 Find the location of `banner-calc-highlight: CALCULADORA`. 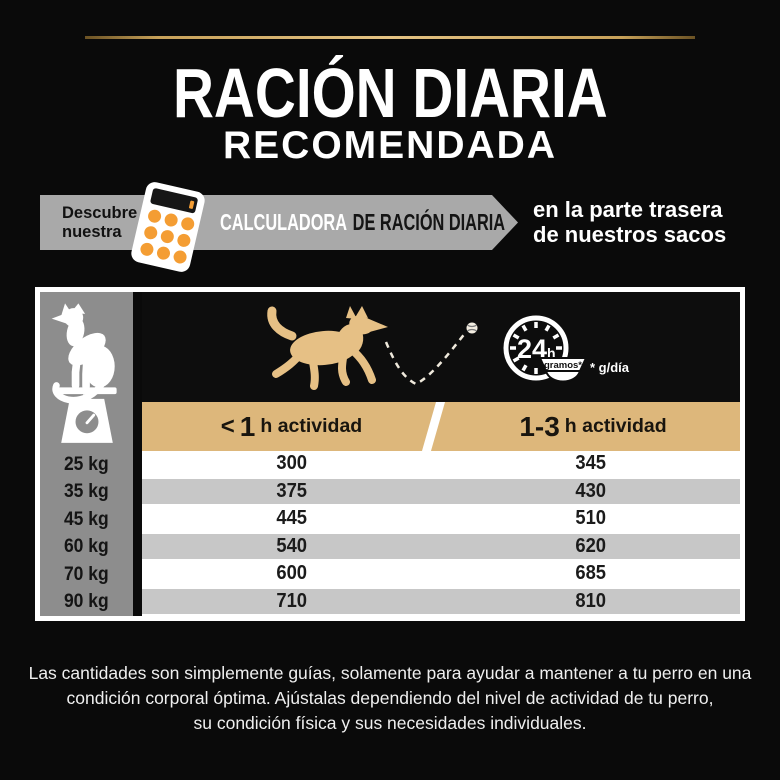

banner-calc-highlight: CALCULADORA is located at coordinates (284, 222).